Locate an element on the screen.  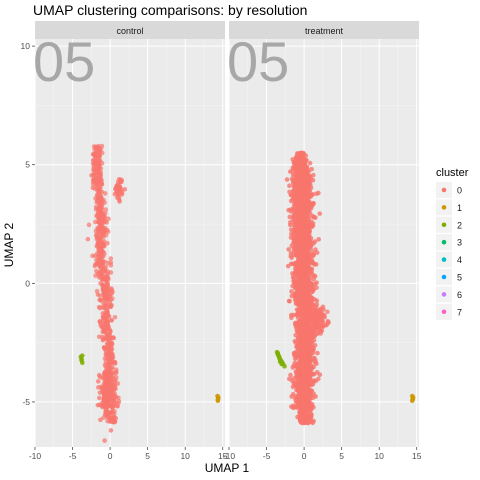
legend-title: cluster is located at coordinates (452, 173).